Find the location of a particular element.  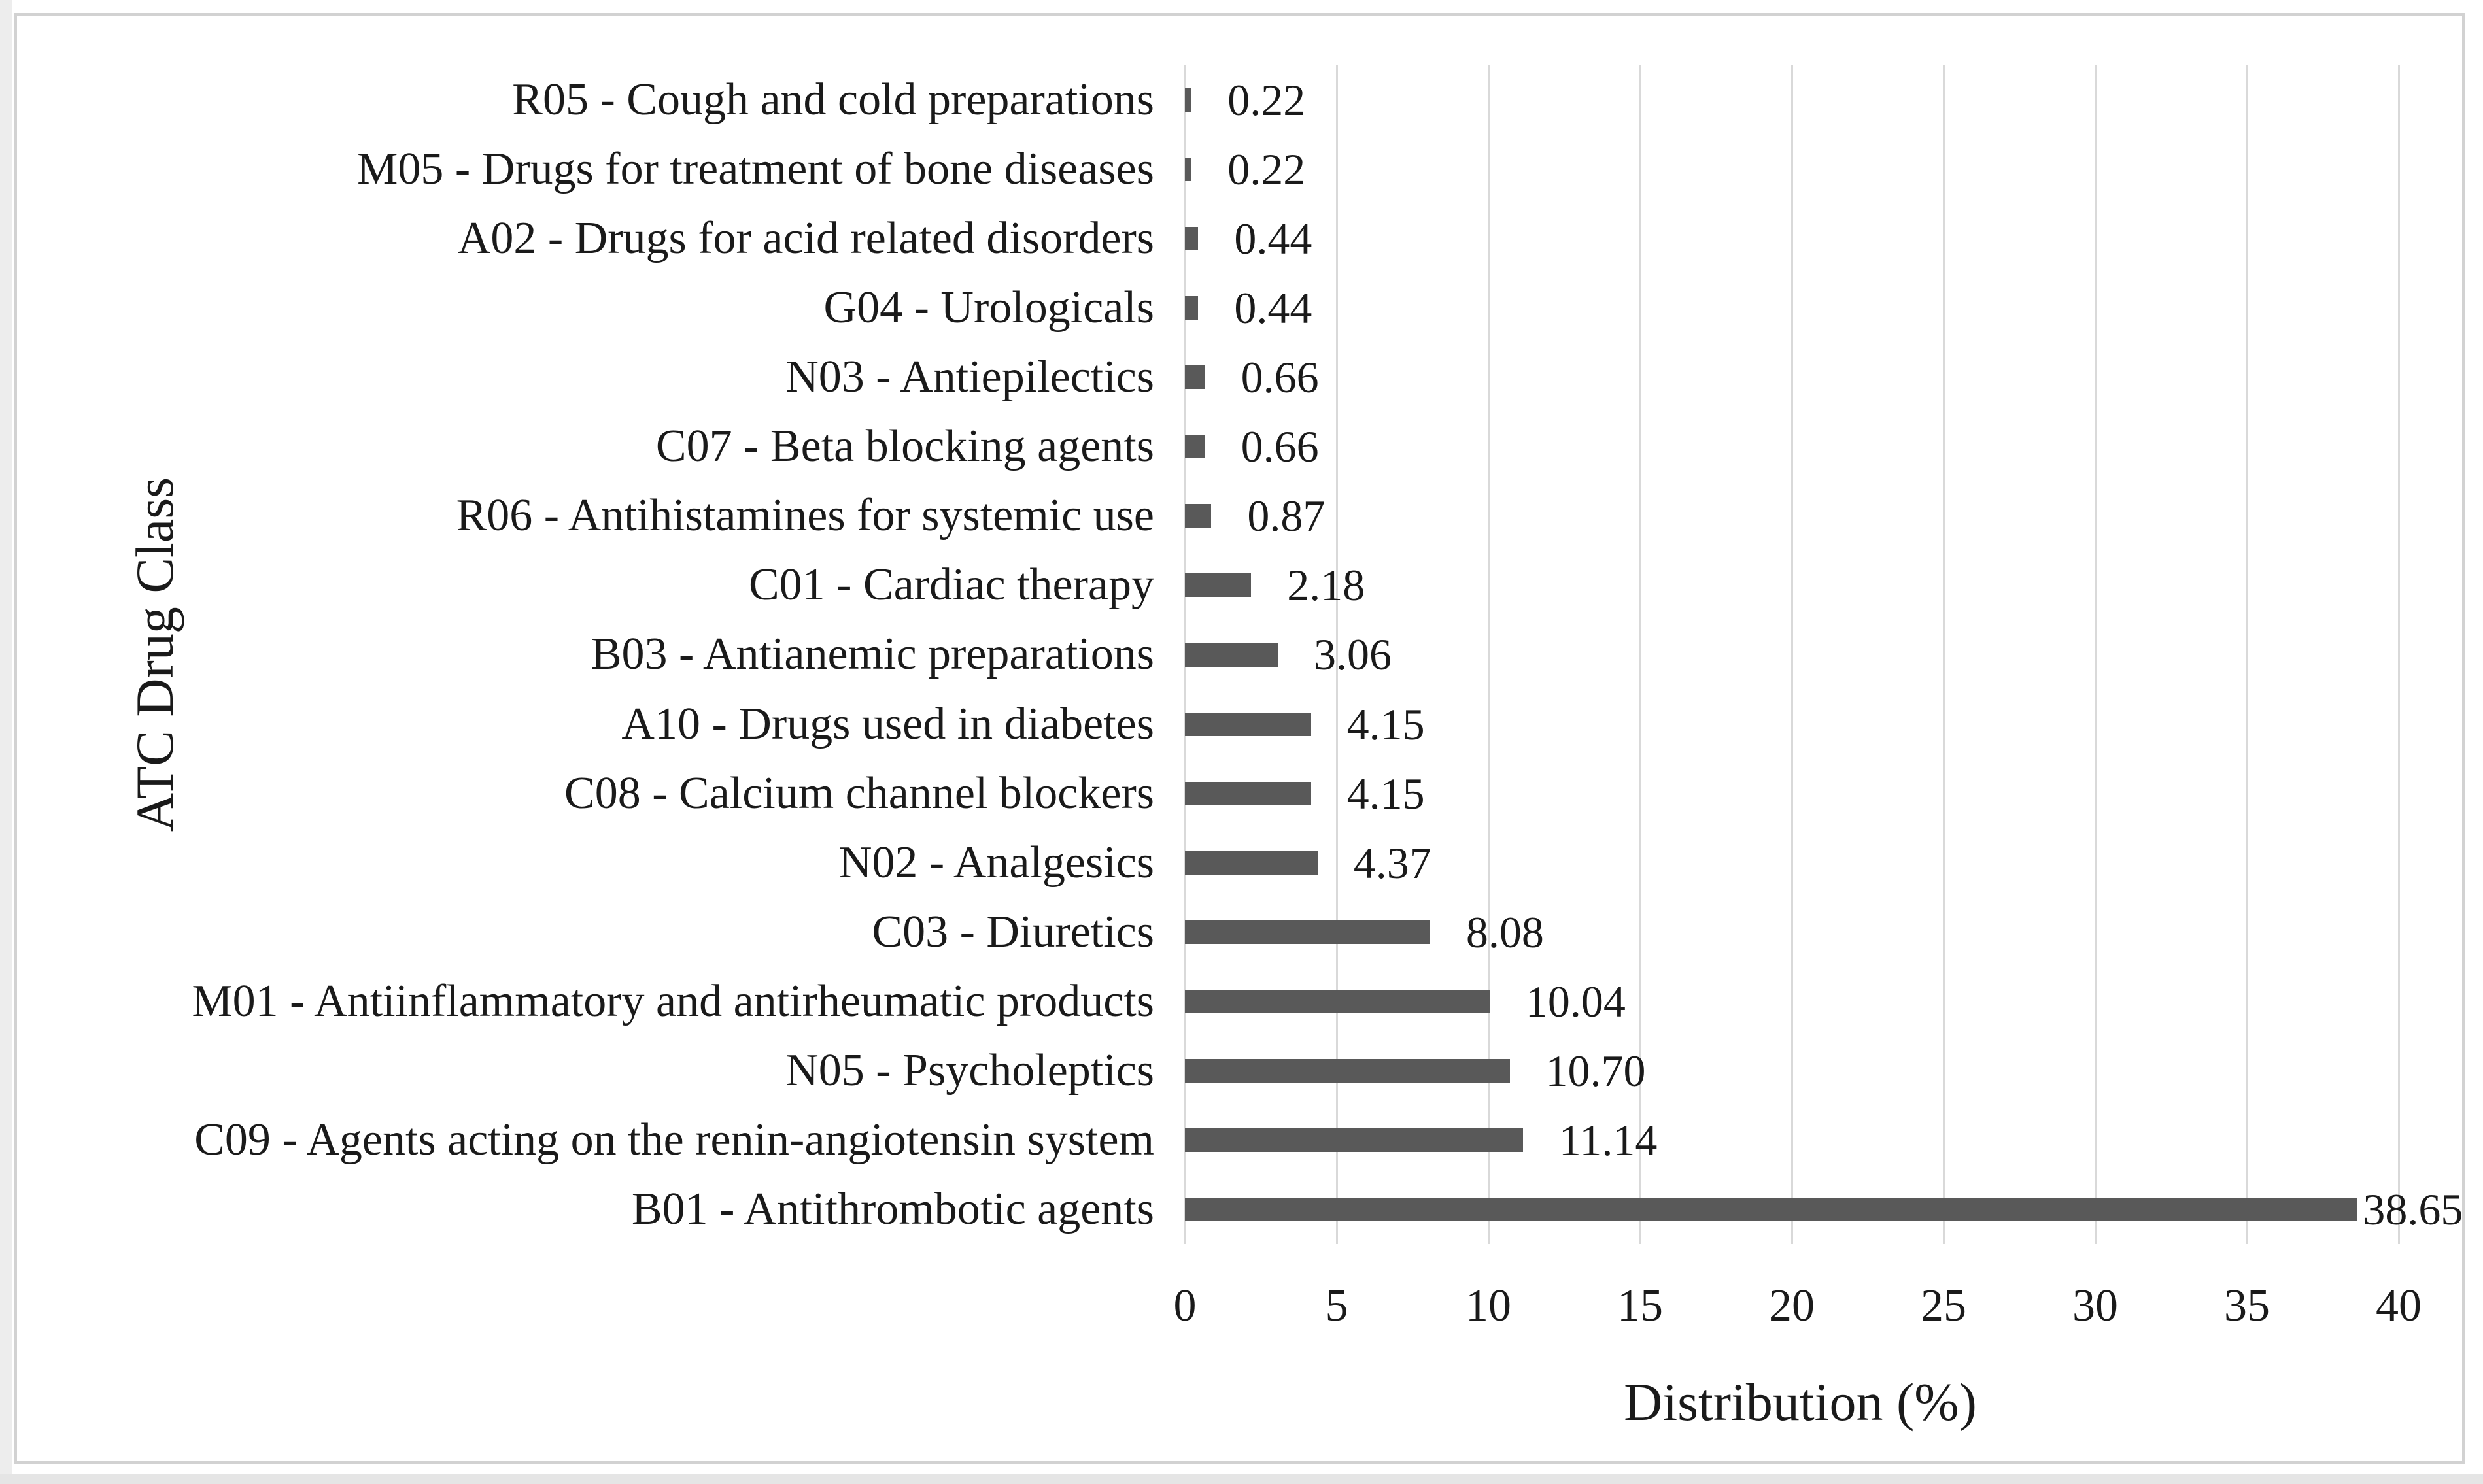

category-label: N03 - Antiepilectics is located at coordinates (970, 377).